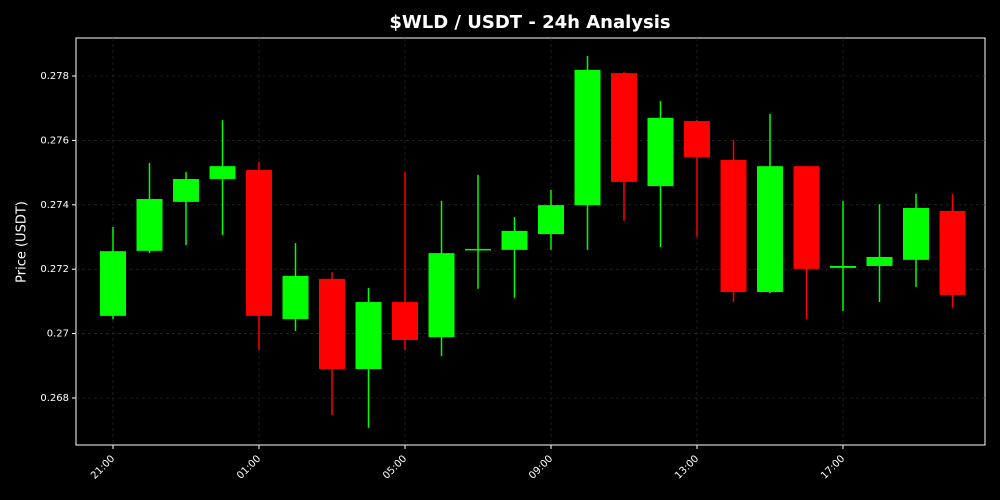 This screenshot has width=1000, height=500. Describe the element at coordinates (103, 467) in the screenshot. I see `x-tick-label: 21:00` at that location.